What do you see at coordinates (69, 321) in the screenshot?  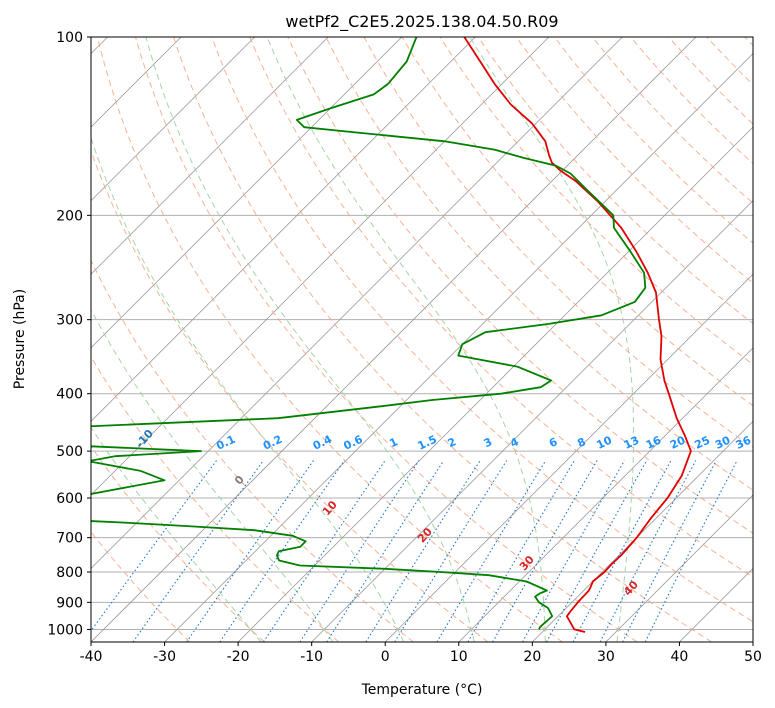 I see `y-tick-label: 300` at bounding box center [69, 321].